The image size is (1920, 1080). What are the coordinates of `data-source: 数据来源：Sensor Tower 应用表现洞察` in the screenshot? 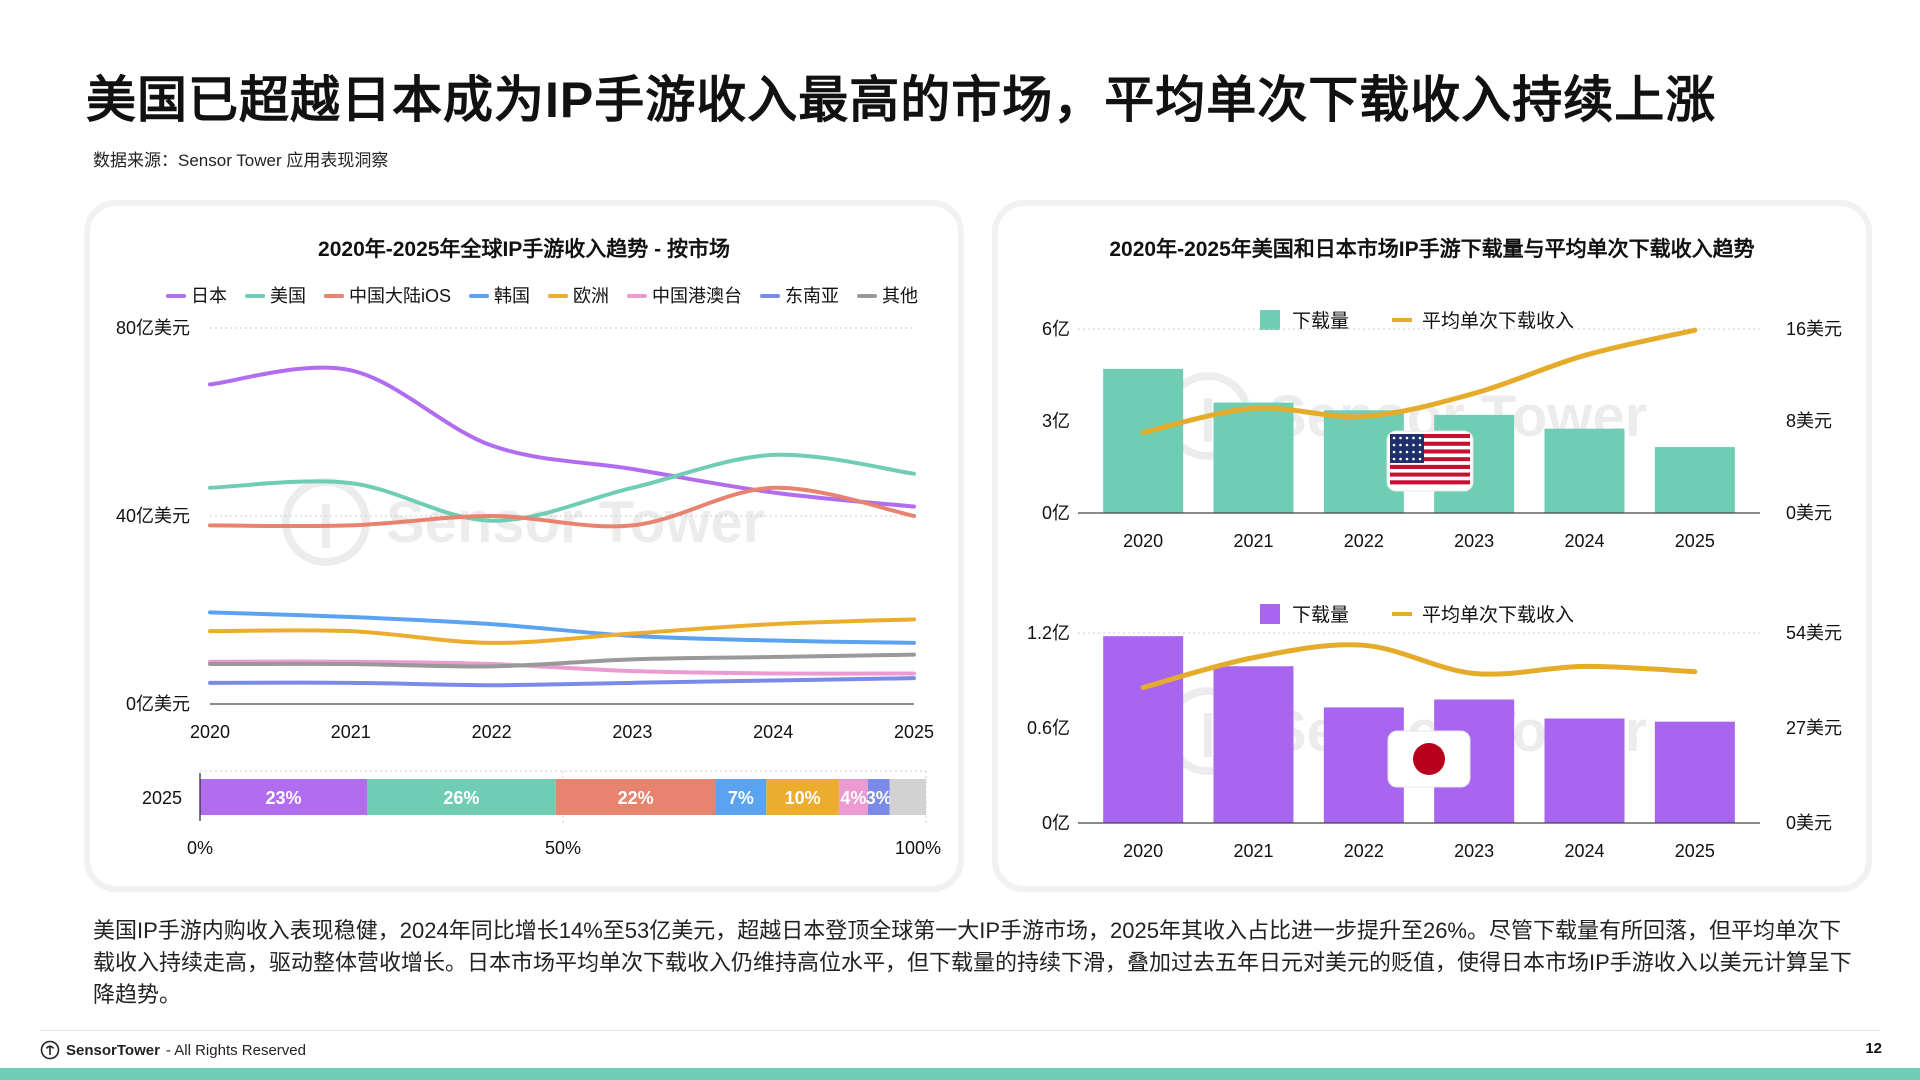 It's located at (241, 160).